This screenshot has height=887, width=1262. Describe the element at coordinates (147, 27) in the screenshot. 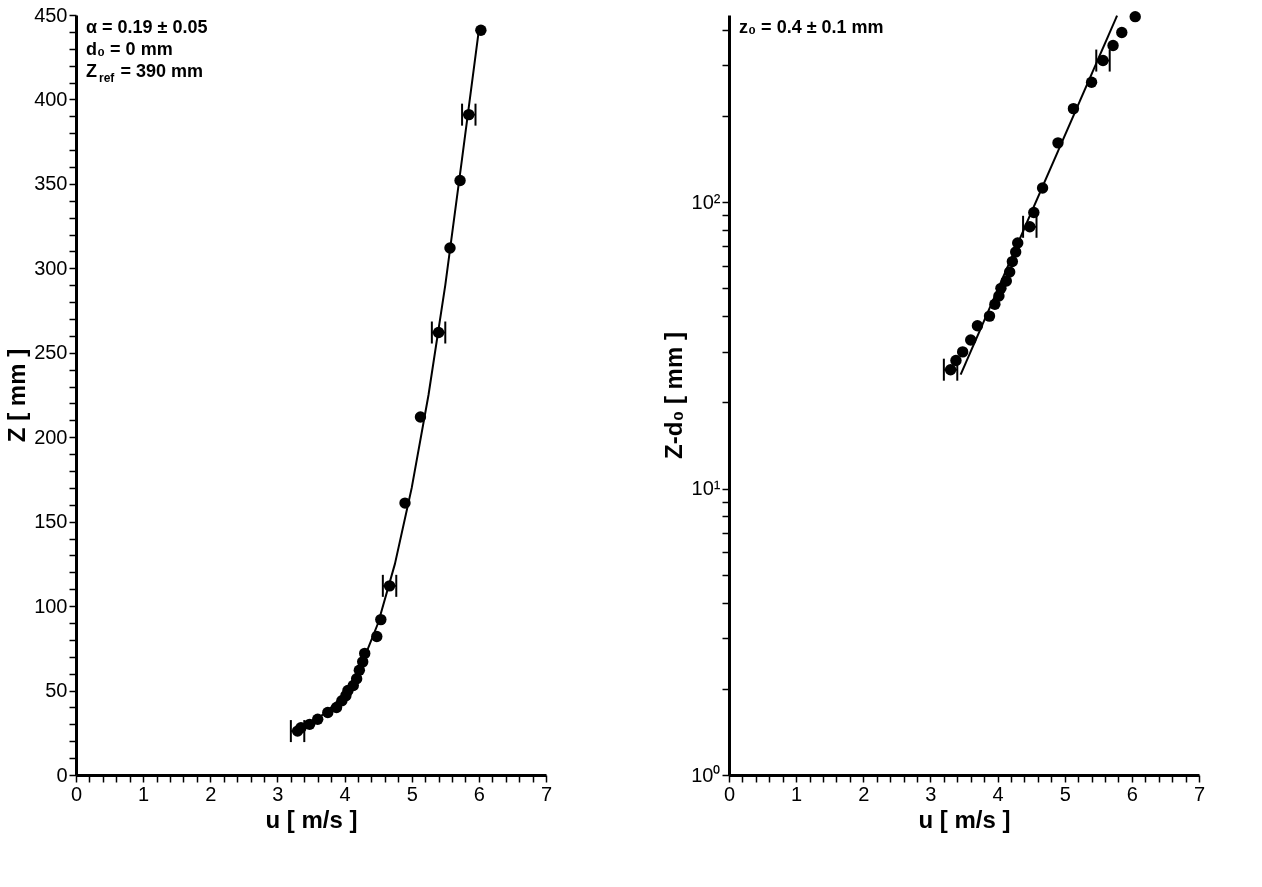

I see `annotation: α = 0.19 ± 0.05` at that location.